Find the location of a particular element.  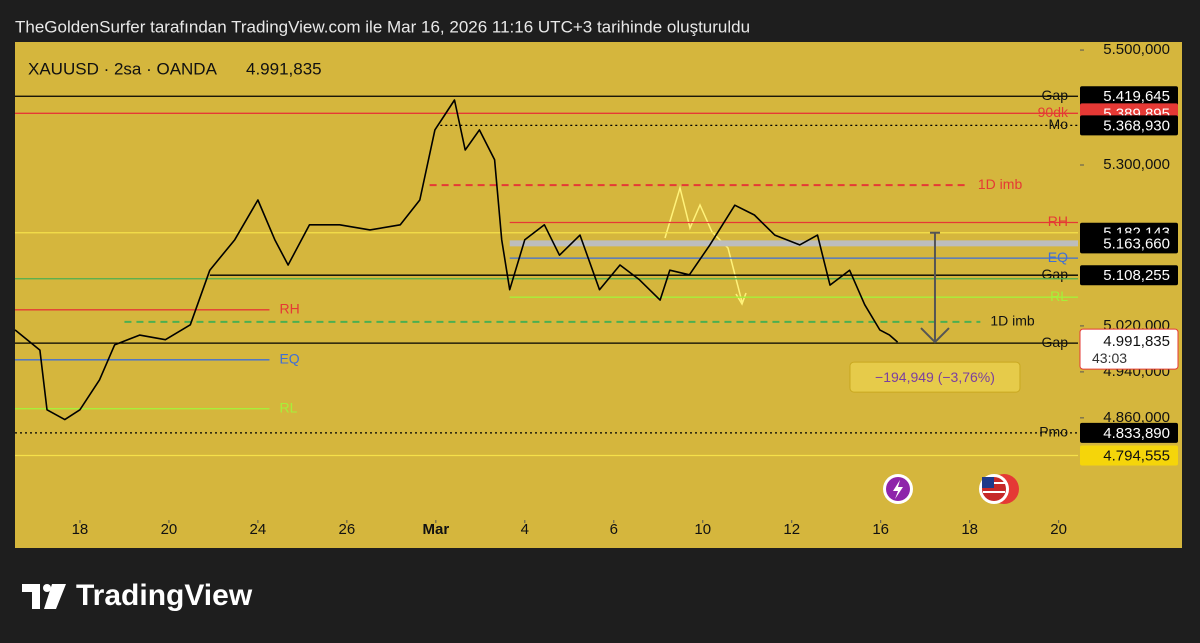

price-box-label: 5.368,930 is located at coordinates (1136, 125).